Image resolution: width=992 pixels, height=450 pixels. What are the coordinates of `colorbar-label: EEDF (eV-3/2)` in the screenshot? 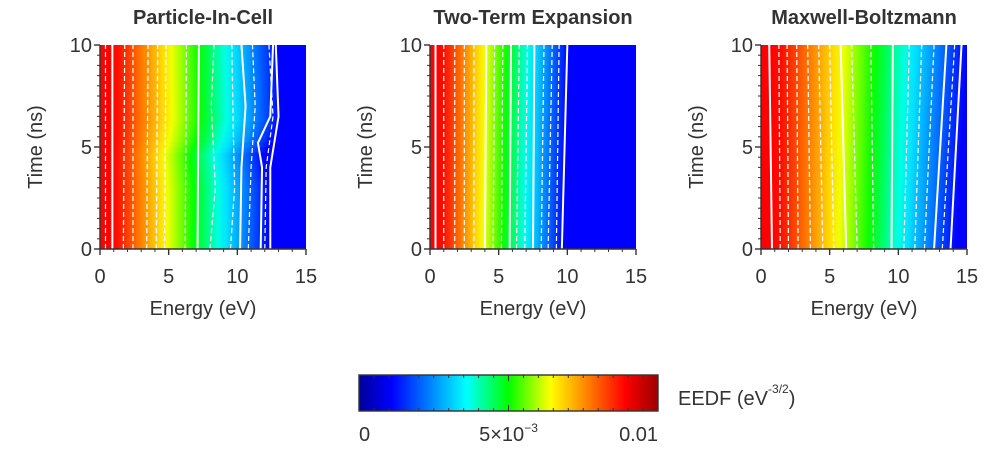 It's located at (736, 396).